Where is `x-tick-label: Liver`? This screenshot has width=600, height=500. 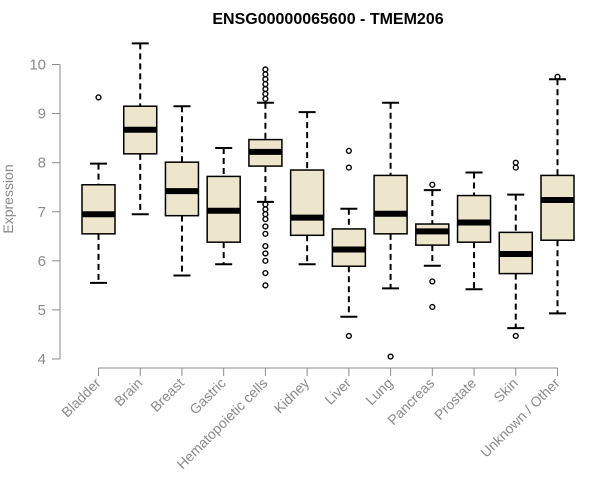
x-tick-label: Liver is located at coordinates (337, 391).